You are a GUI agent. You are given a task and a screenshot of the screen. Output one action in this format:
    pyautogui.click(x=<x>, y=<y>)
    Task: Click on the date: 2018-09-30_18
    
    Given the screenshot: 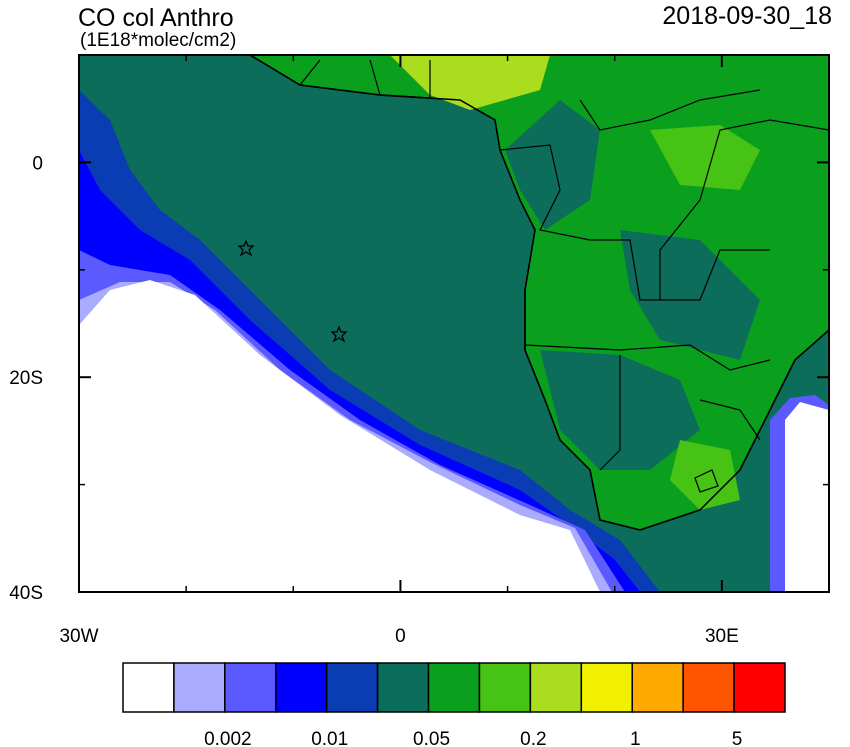 What is the action you would take?
    pyautogui.click(x=747, y=16)
    